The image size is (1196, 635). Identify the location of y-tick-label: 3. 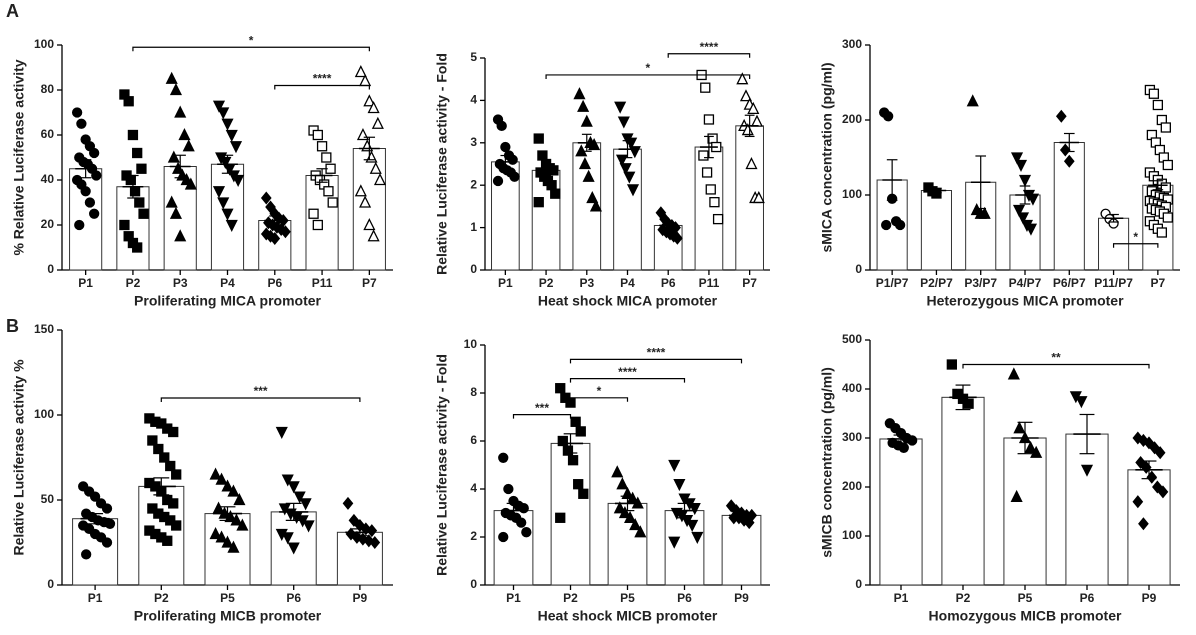
(473, 142).